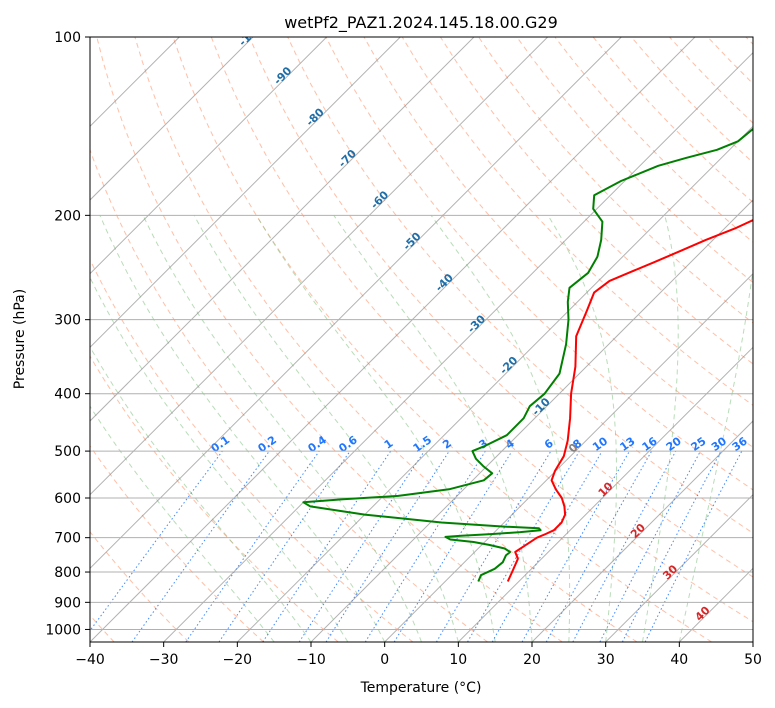 This screenshot has height=708, width=775. What do you see at coordinates (67, 216) in the screenshot?
I see `y-tick-label: 200` at bounding box center [67, 216].